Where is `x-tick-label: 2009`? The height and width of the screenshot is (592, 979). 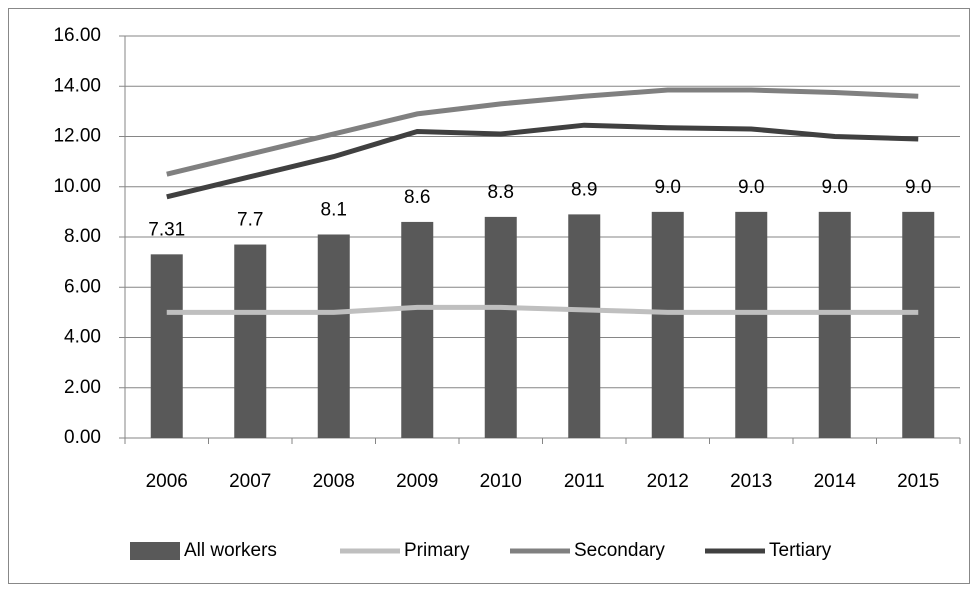
x-tick-label: 2009 is located at coordinates (417, 481).